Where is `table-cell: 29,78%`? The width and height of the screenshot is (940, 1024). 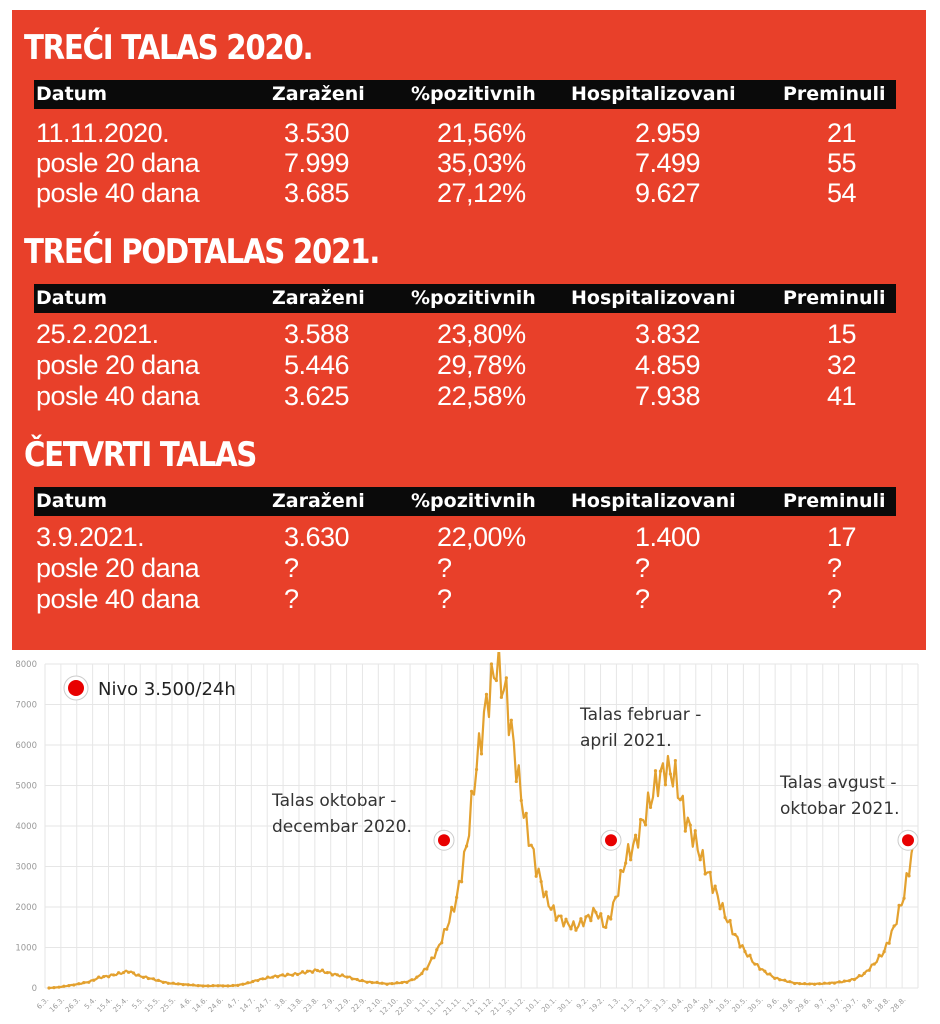 table-cell: 29,78% is located at coordinates (481, 365).